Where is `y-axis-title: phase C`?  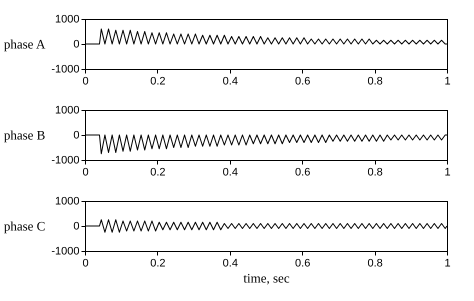 y-axis-title: phase C is located at coordinates (25, 226).